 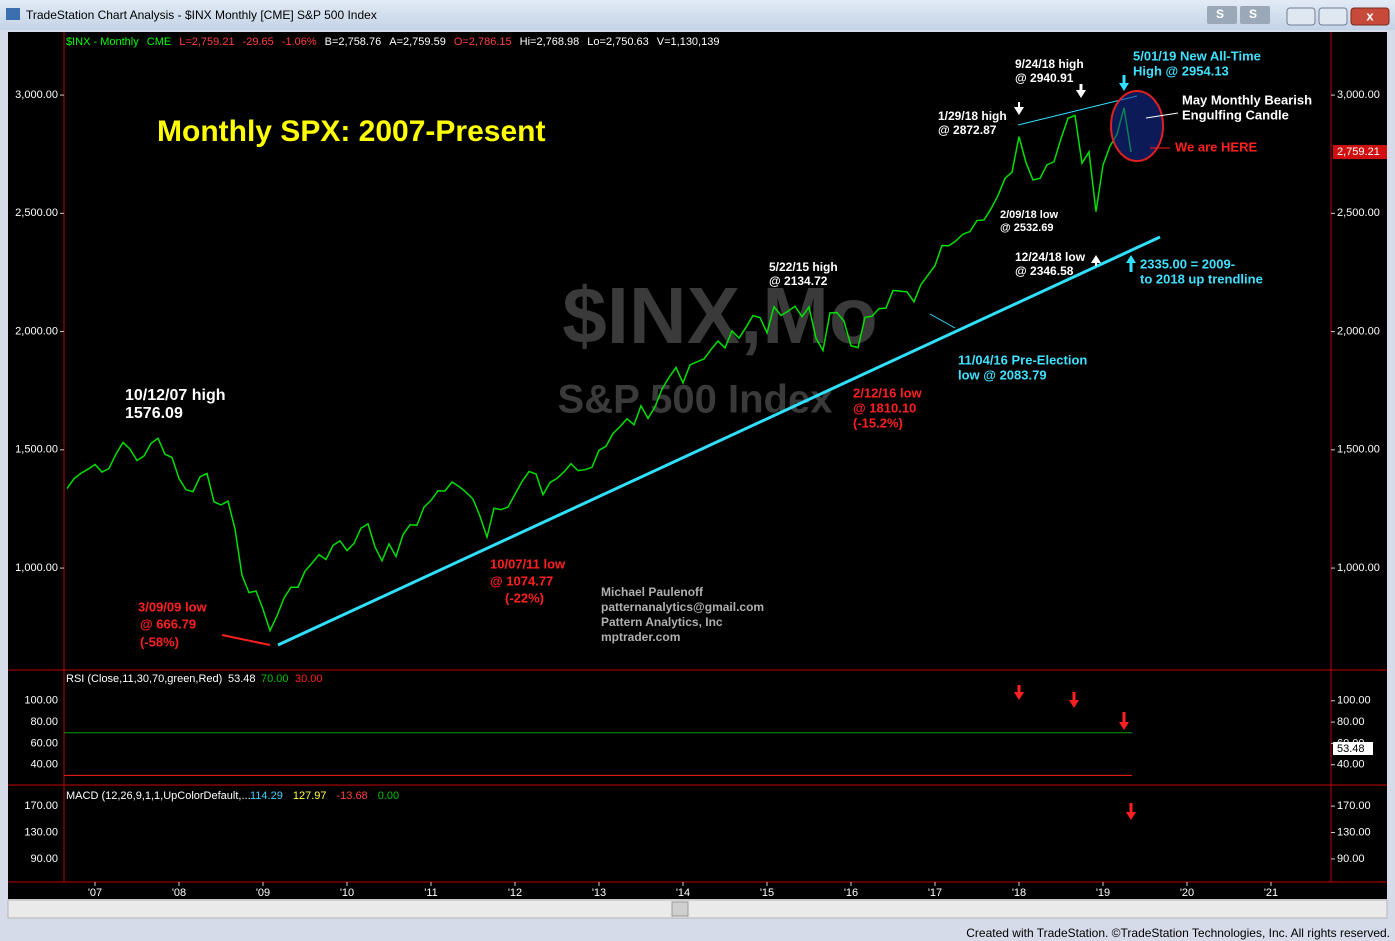 What do you see at coordinates (44, 859) in the screenshot?
I see `macd-tick-label: 90.00` at bounding box center [44, 859].